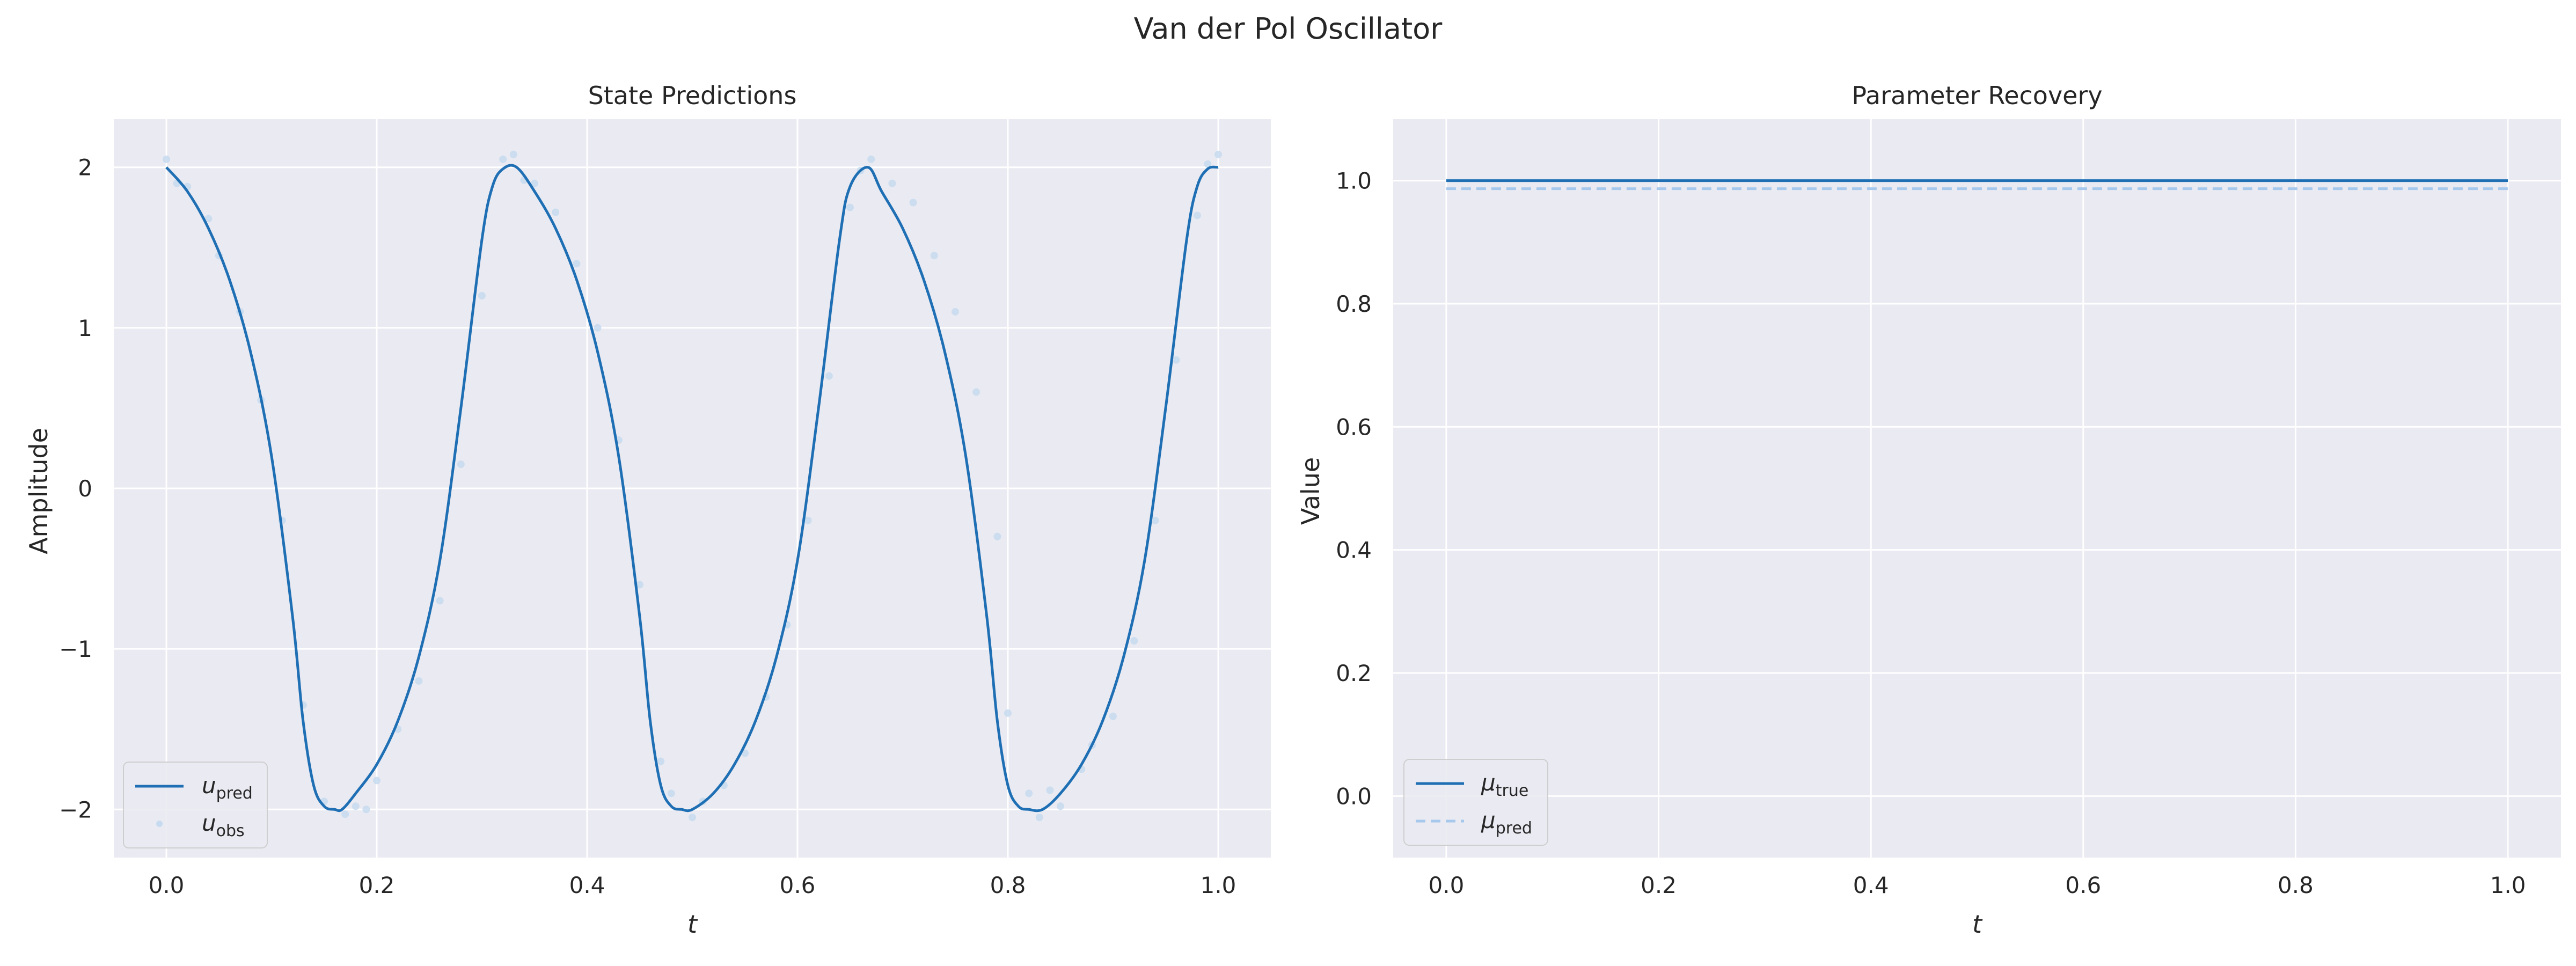 The width and height of the screenshot is (2576, 966). What do you see at coordinates (692, 95) in the screenshot?
I see `state-predictions-title: State Predictions` at bounding box center [692, 95].